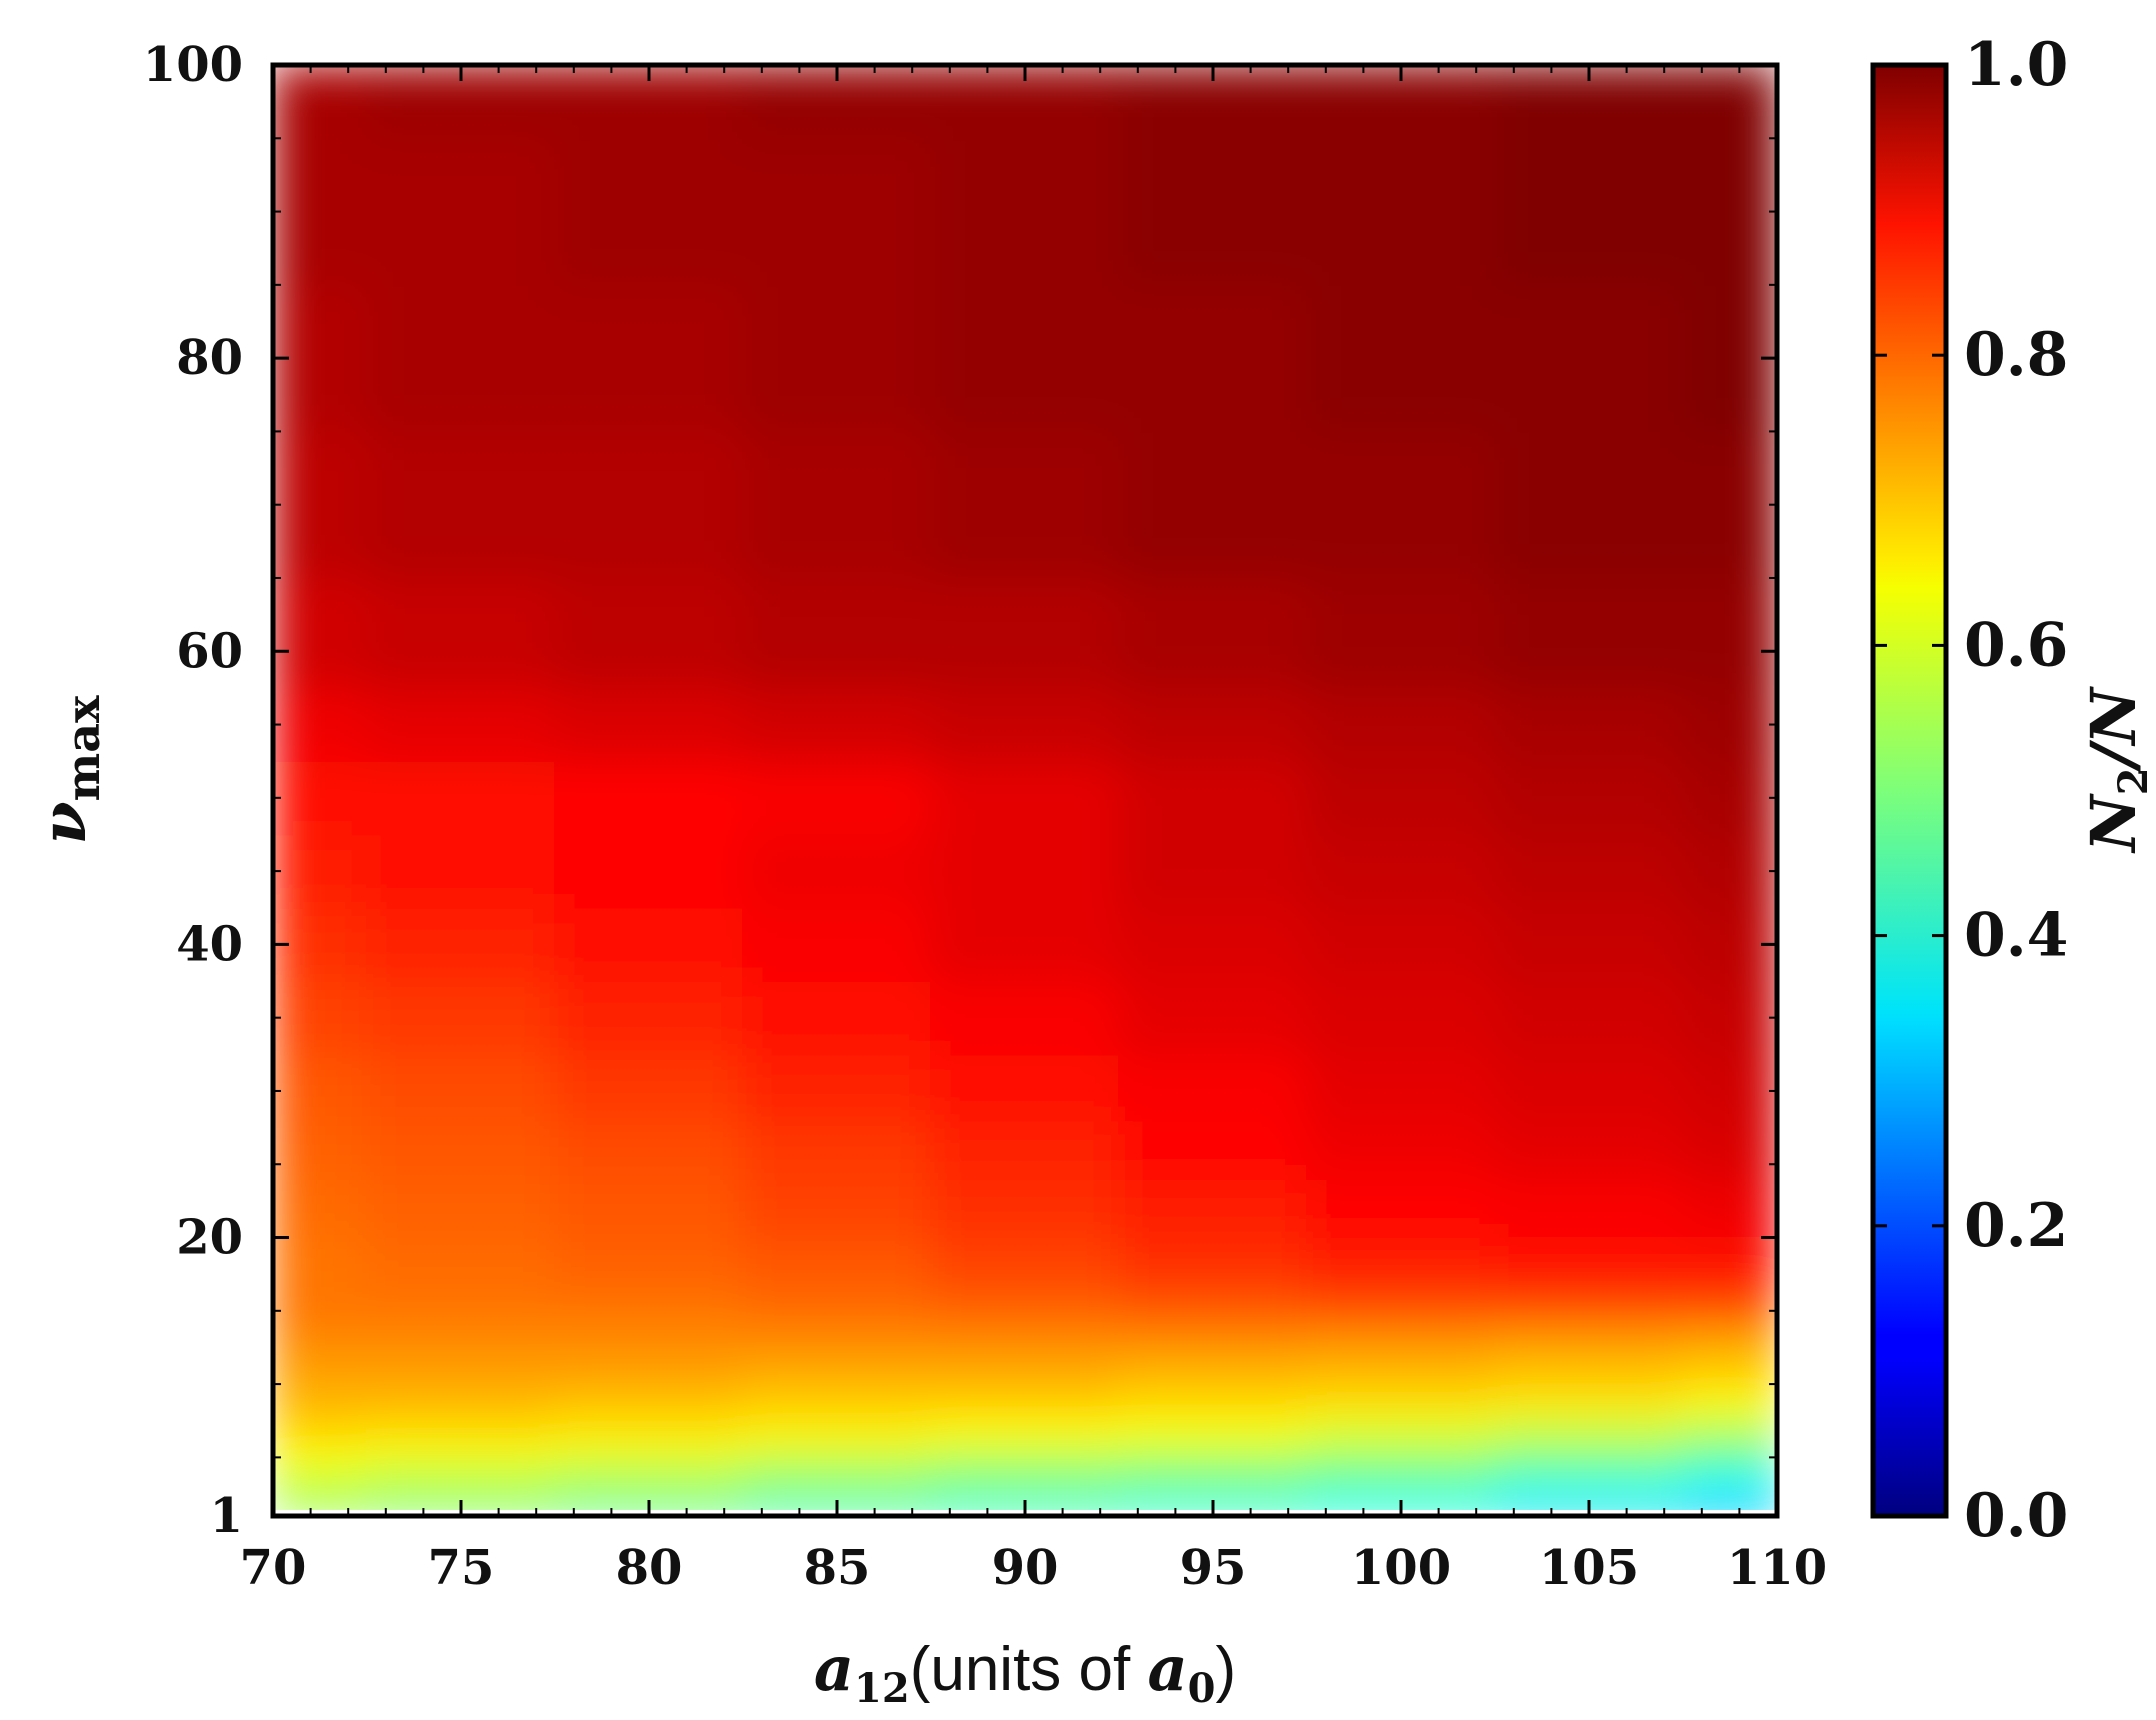  Describe the element at coordinates (1025, 1568) in the screenshot. I see `x-tick-label: 90` at that location.